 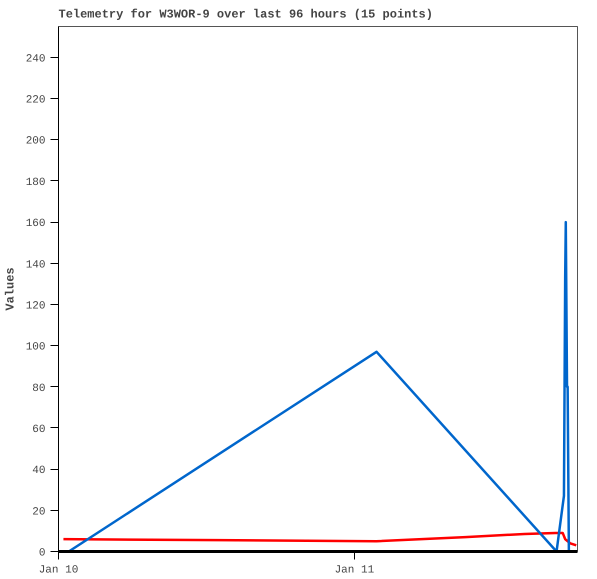 What do you see at coordinates (36, 265) in the screenshot?
I see `y-tick-label: 140` at bounding box center [36, 265].